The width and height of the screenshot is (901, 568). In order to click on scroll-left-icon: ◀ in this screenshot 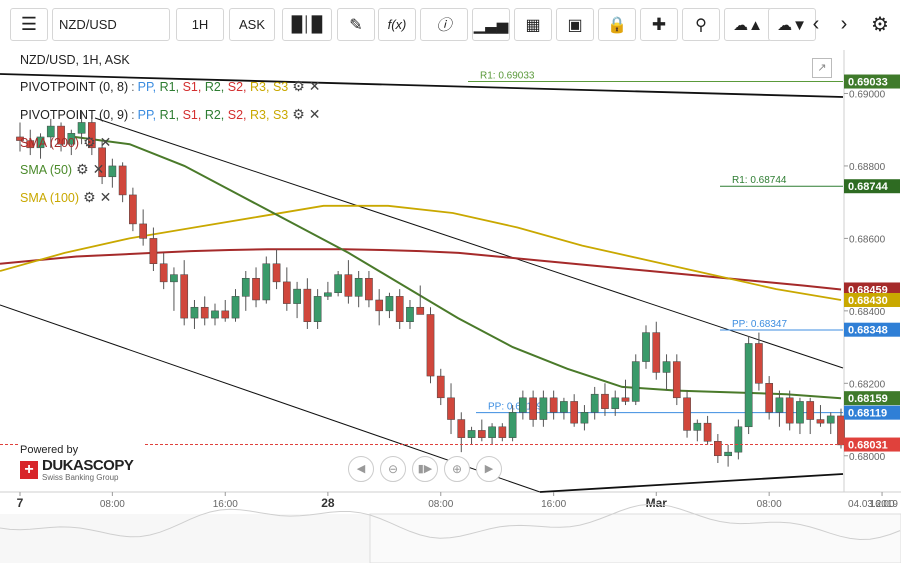, I will do `click(361, 469)`.